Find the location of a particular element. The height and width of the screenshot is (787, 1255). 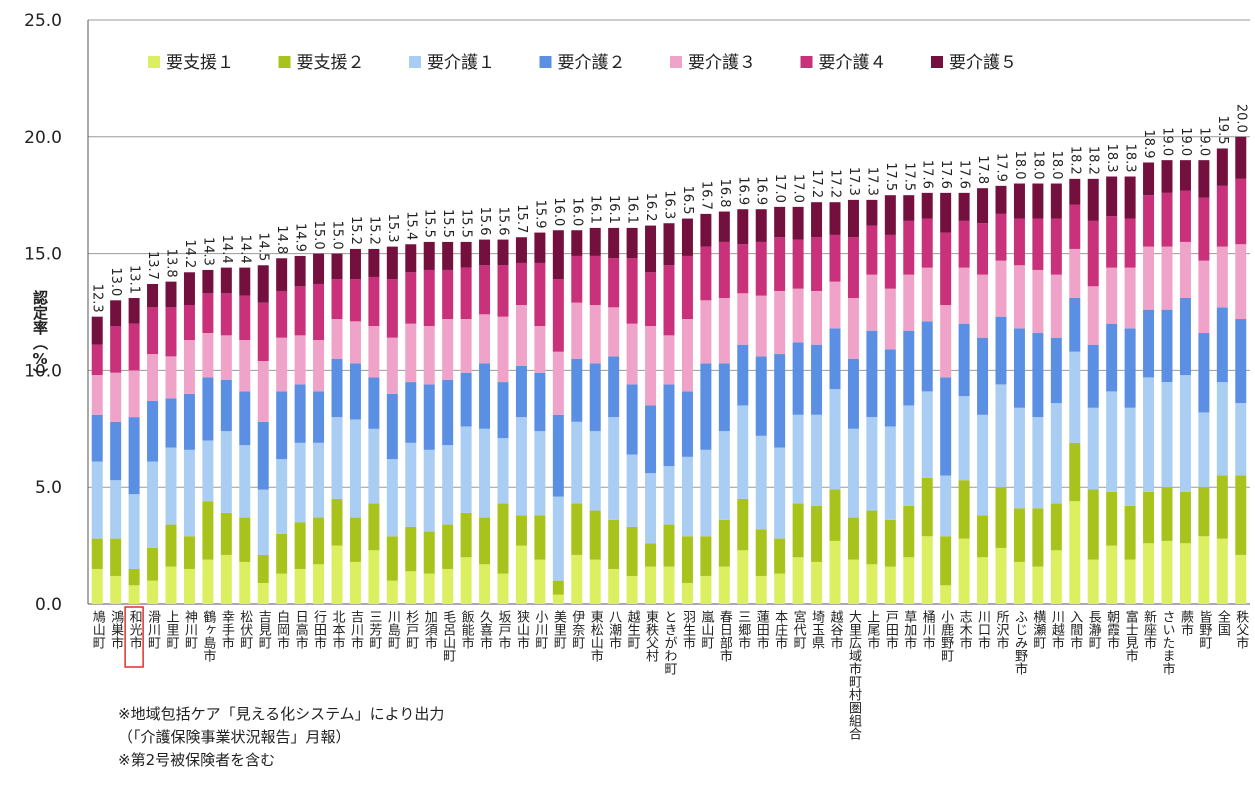

total-label: 18.3 is located at coordinates (1111, 158).